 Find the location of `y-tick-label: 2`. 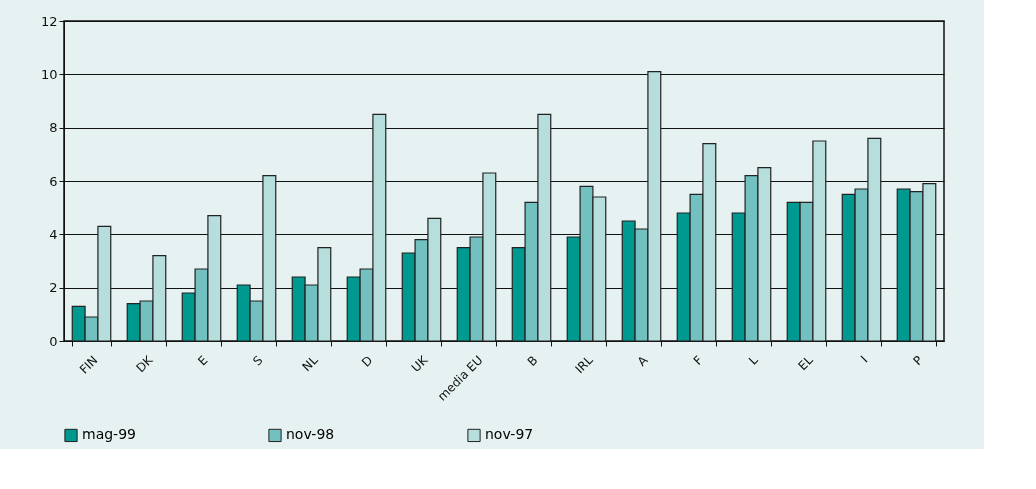

y-tick-label: 2 is located at coordinates (53, 288).